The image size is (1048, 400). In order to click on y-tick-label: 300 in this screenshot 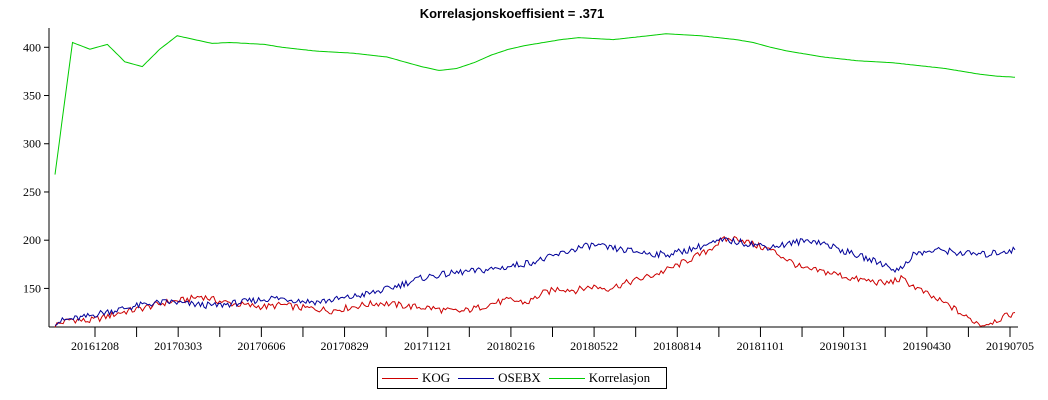, I will do `click(32, 144)`.